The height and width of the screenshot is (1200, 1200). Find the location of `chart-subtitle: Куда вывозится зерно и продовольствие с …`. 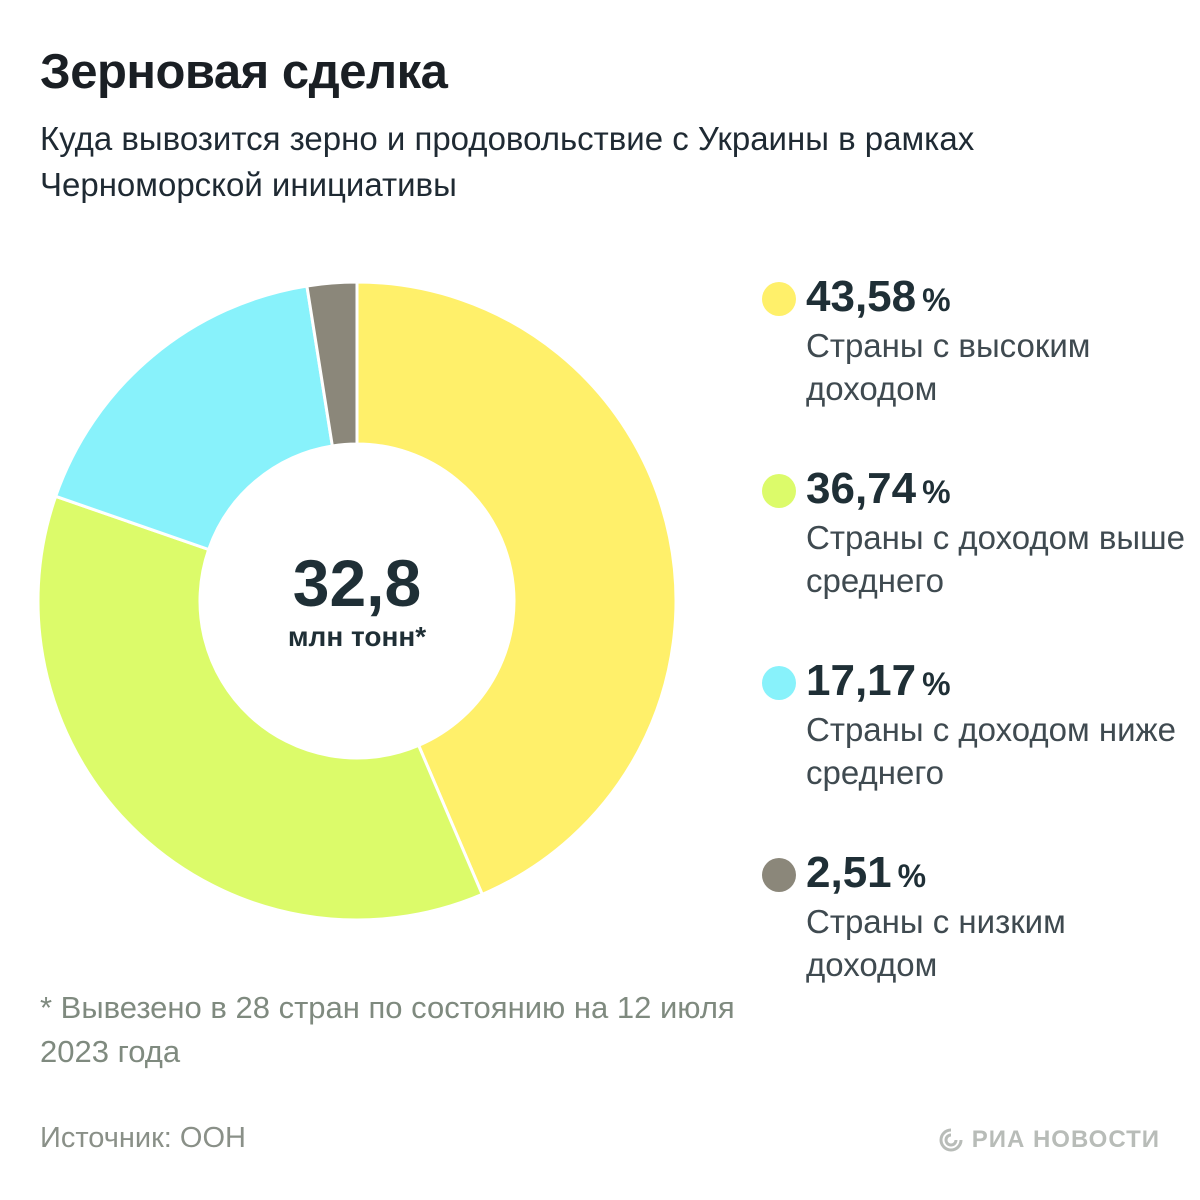

chart-subtitle: Куда вывозится зерно и продовольствие с … is located at coordinates (507, 161).